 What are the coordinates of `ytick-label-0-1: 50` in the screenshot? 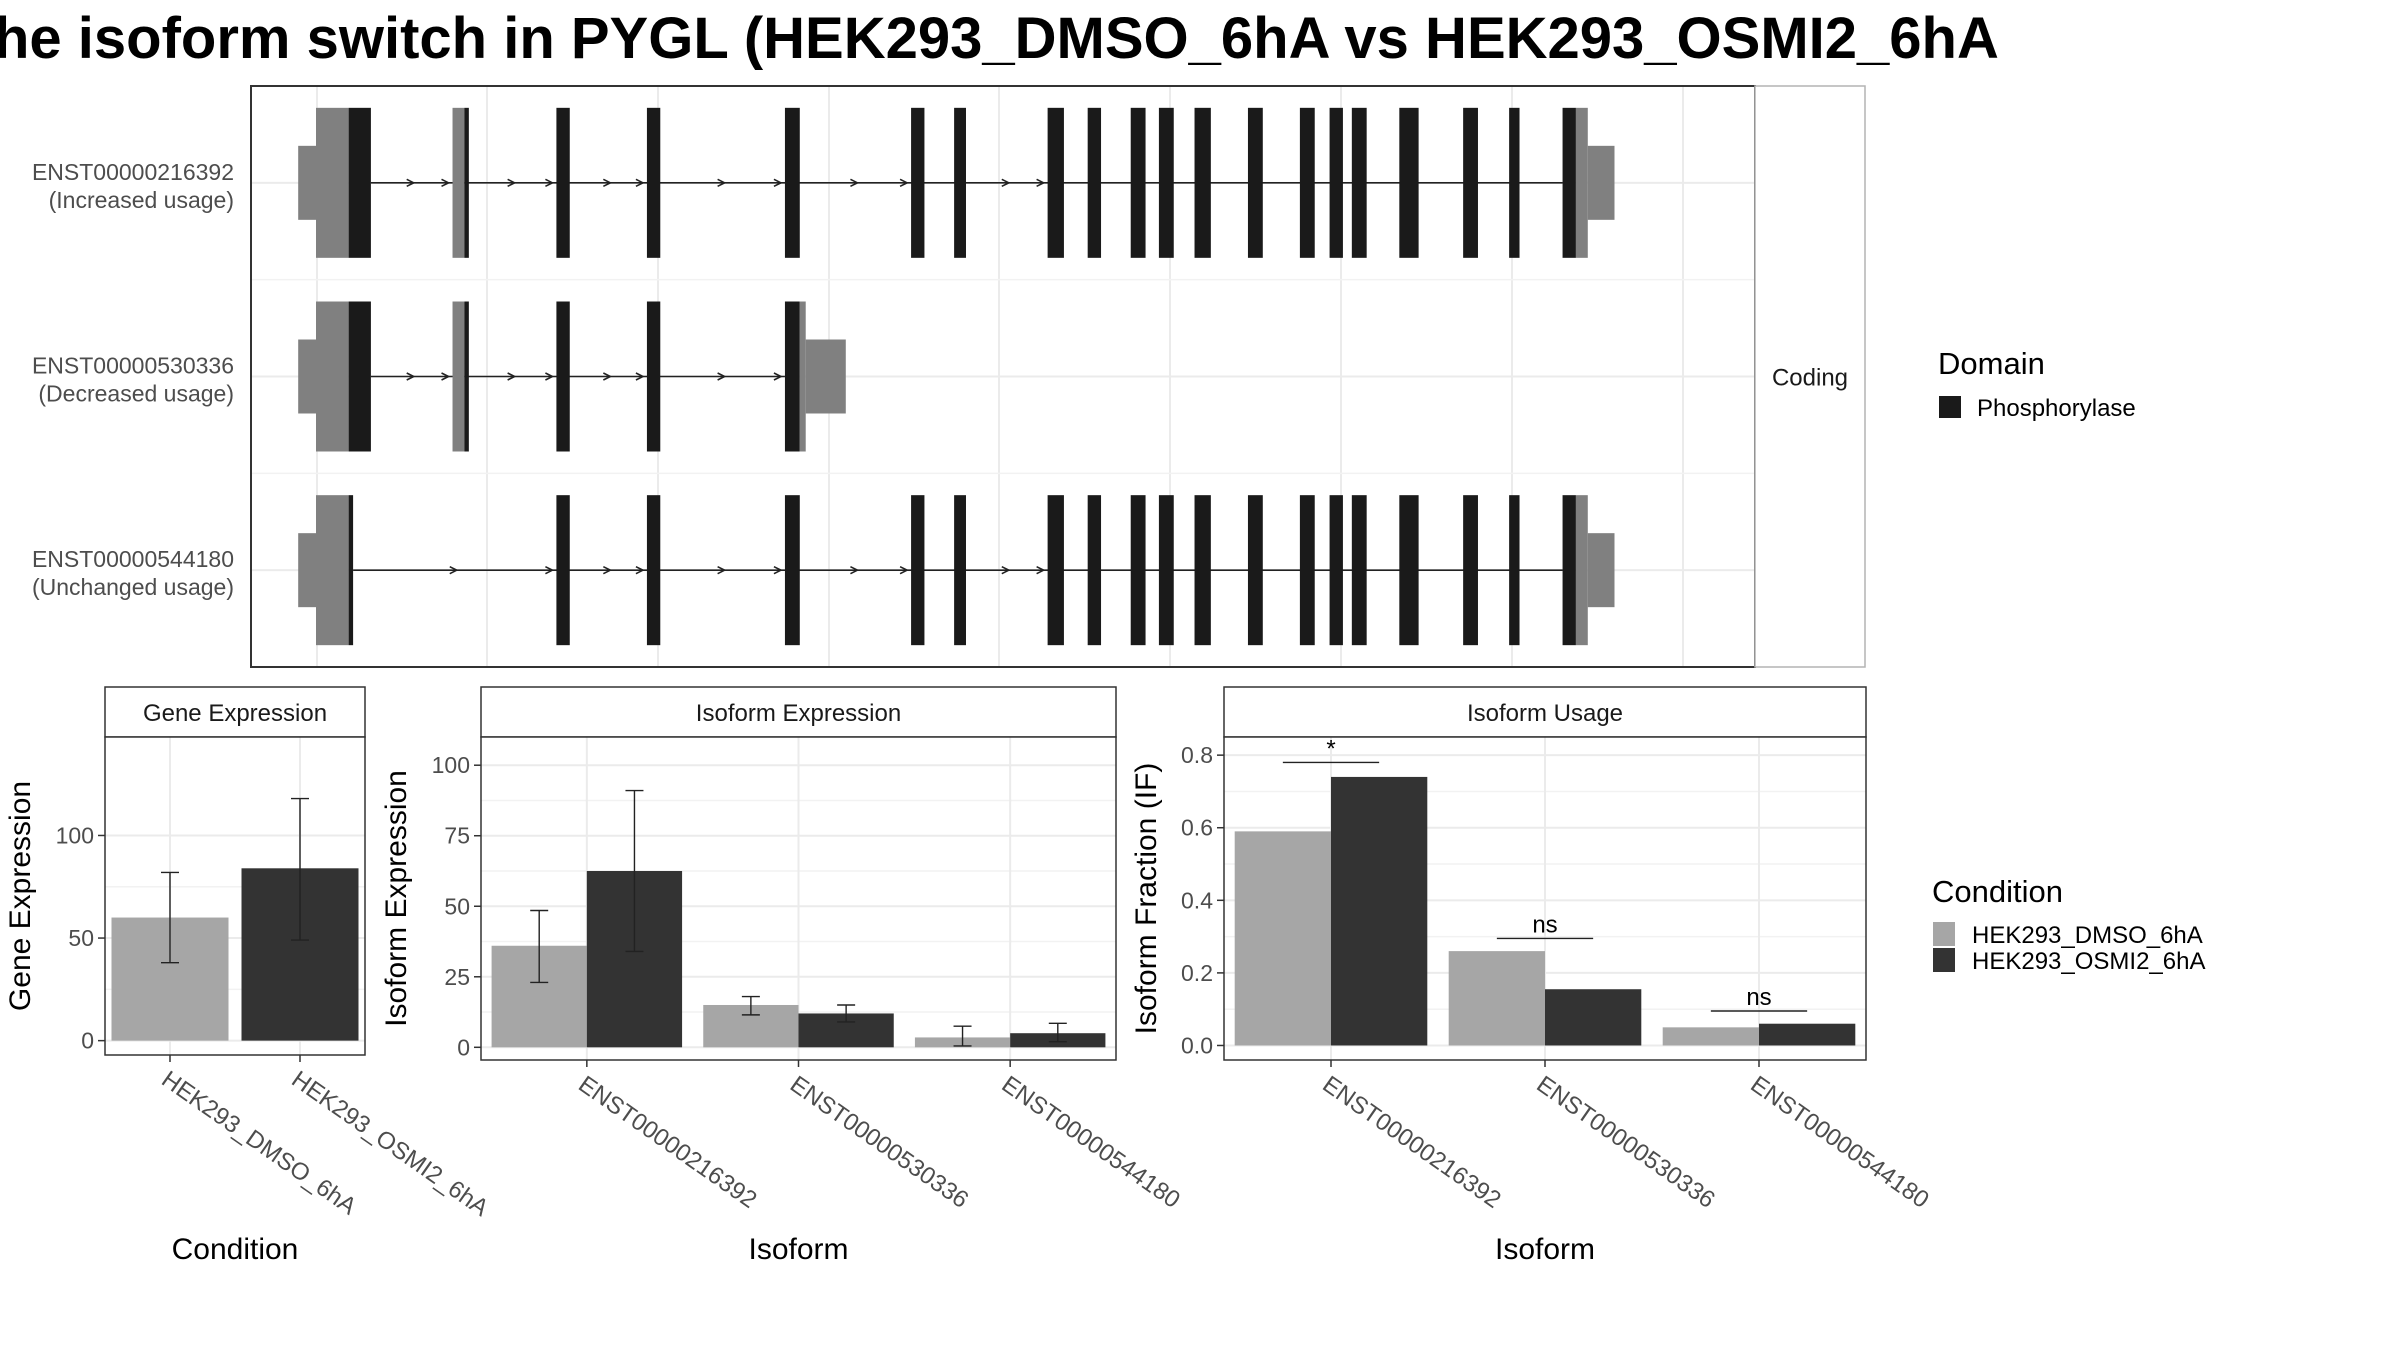 It's located at (81, 938).